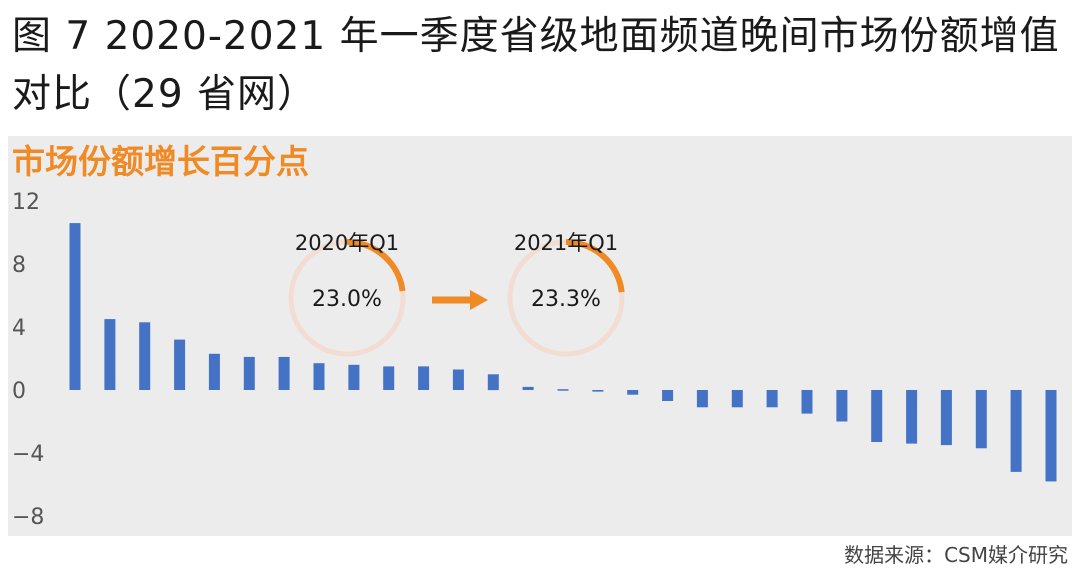 This screenshot has height=576, width=1080. What do you see at coordinates (19, 265) in the screenshot?
I see `y-tick-label: 8` at bounding box center [19, 265].